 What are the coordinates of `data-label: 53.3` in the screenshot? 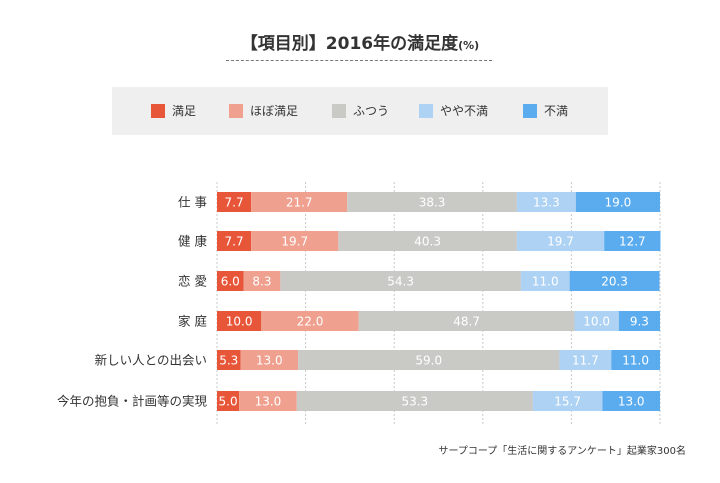 It's located at (414, 402).